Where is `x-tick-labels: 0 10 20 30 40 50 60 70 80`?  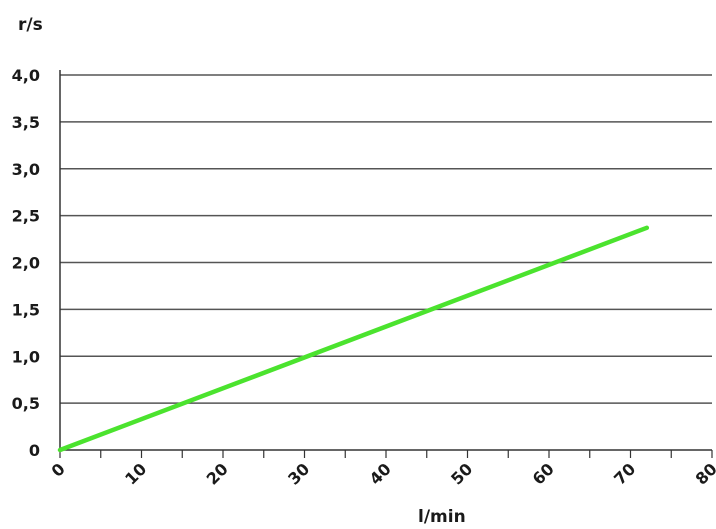
x-tick-labels: 0 10 20 30 40 50 60 70 80 is located at coordinates (382, 473).